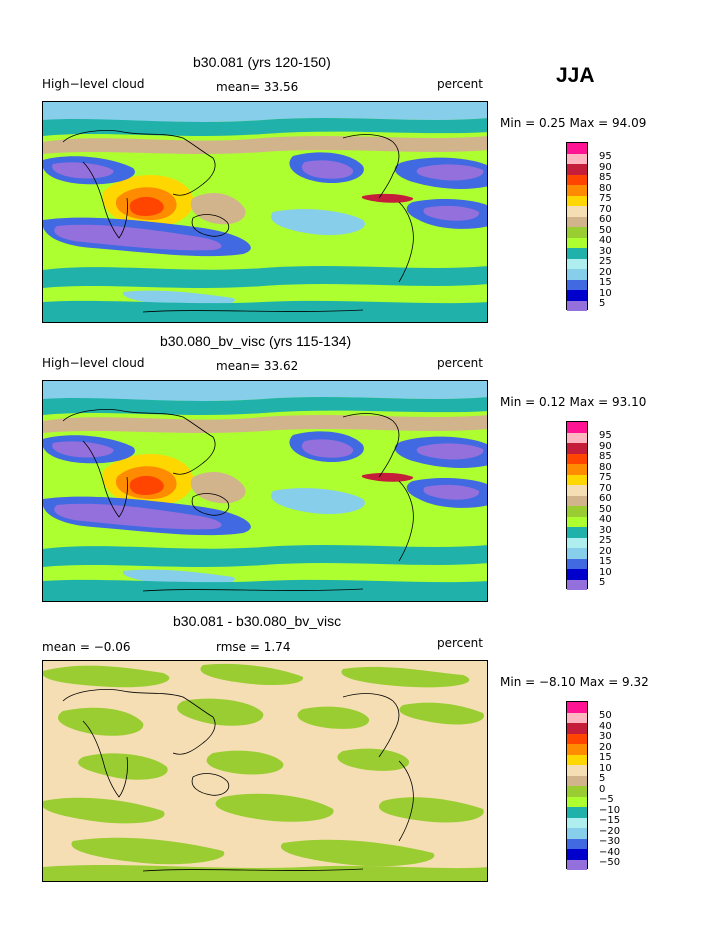 The width and height of the screenshot is (723, 935). What do you see at coordinates (575, 75) in the screenshot?
I see `season-label: JJA` at bounding box center [575, 75].